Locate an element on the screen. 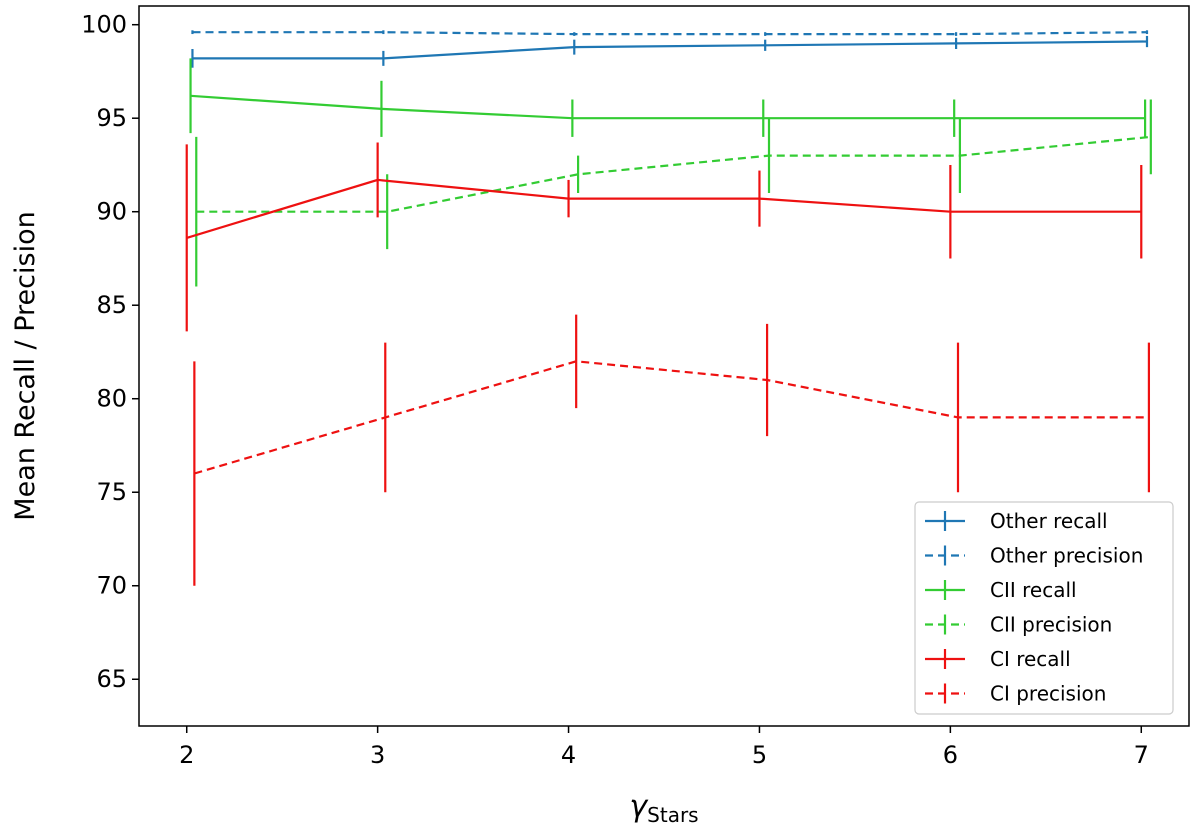  legend-box is located at coordinates (1044, 608).